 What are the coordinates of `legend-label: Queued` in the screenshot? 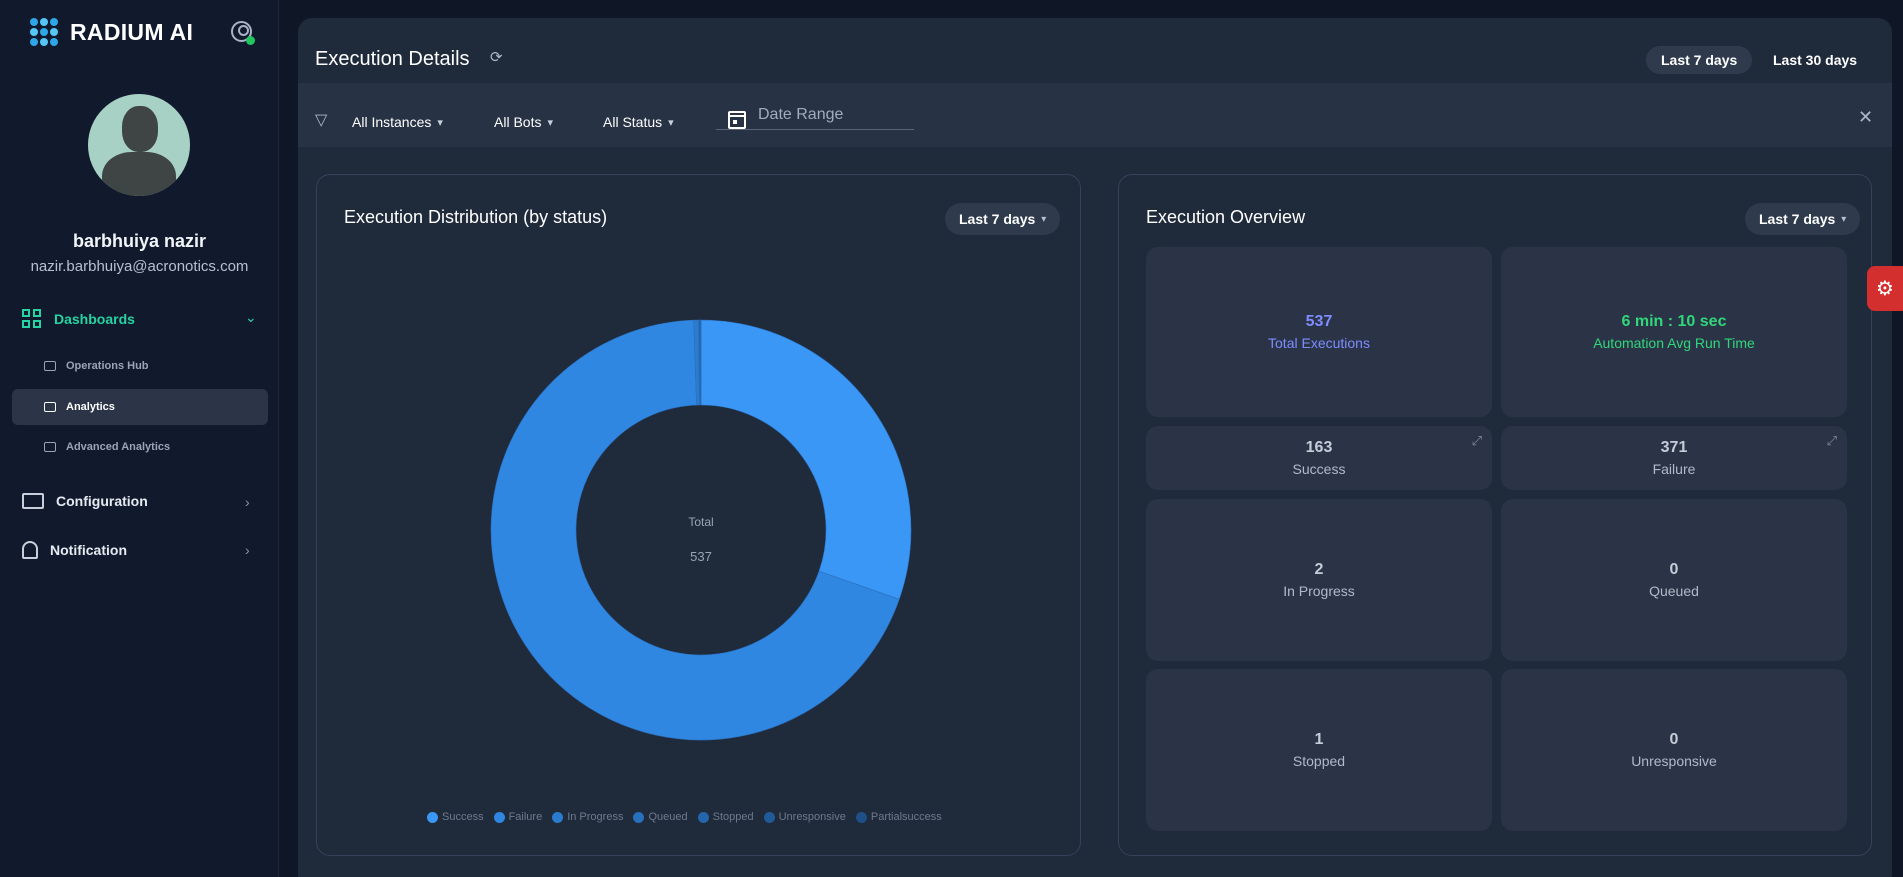 It's located at (668, 817).